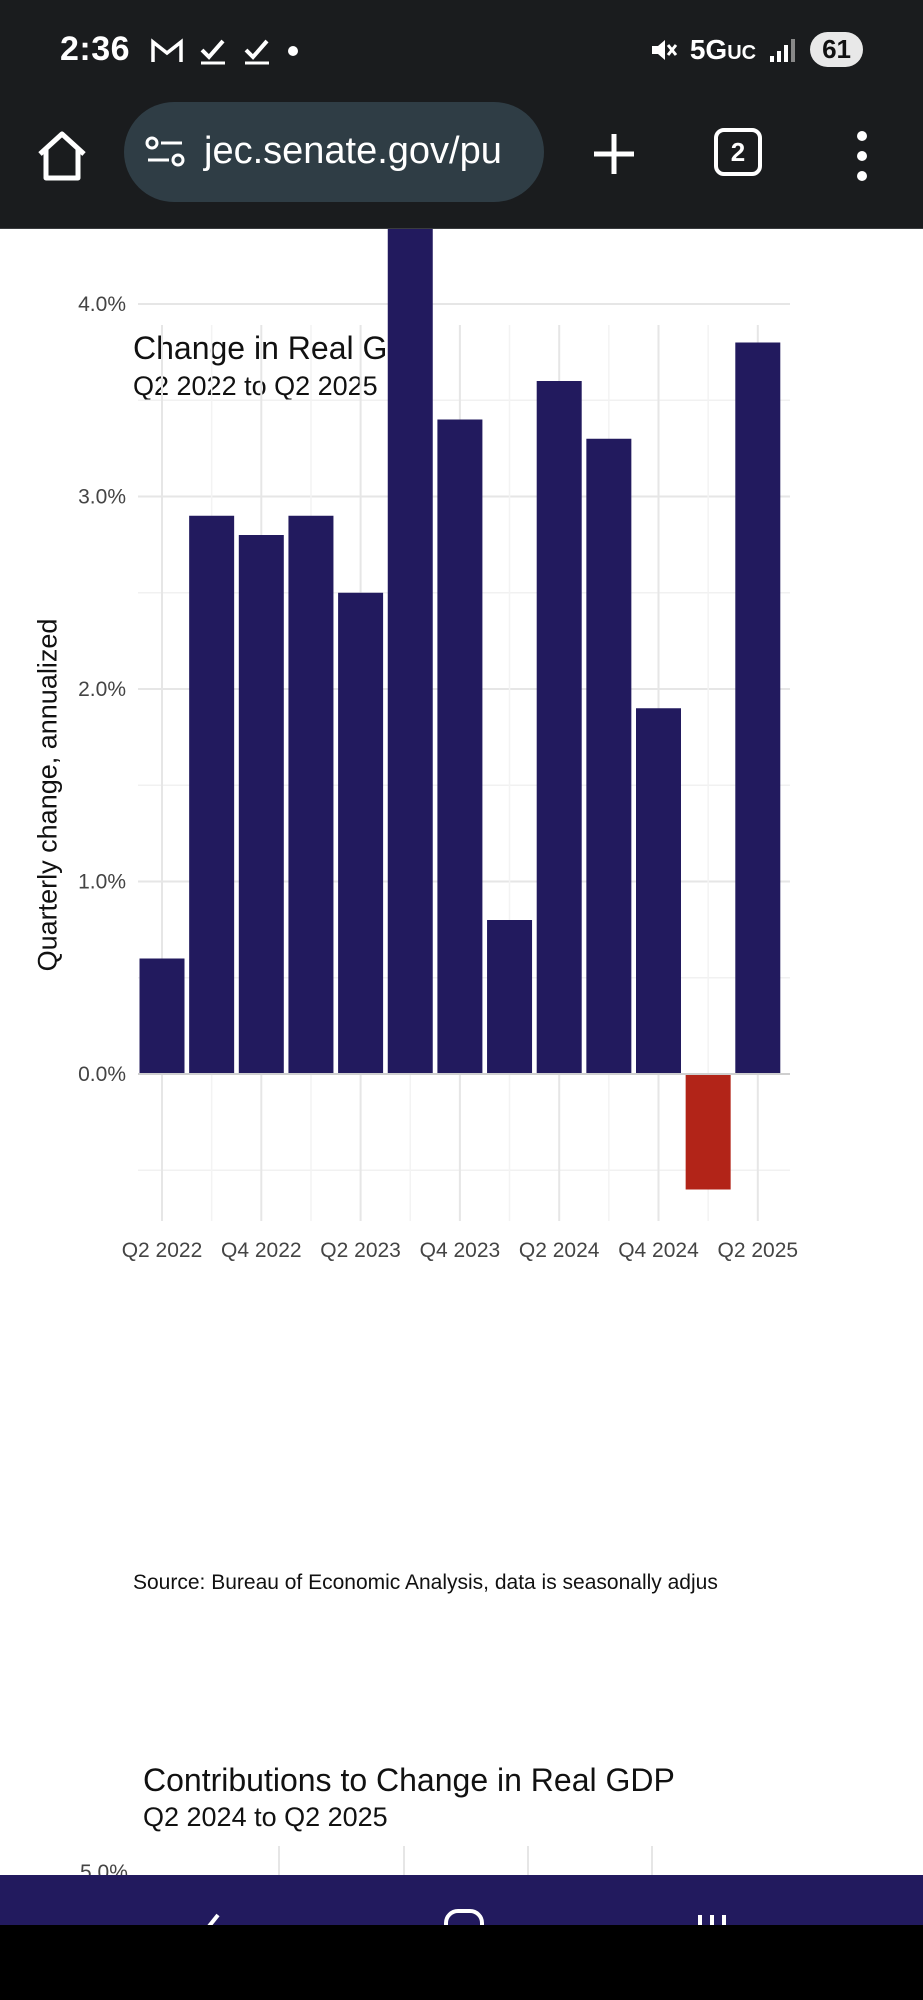 This screenshot has width=923, height=2000. What do you see at coordinates (465, 1860) in the screenshot?
I see `chart2-gridlines` at bounding box center [465, 1860].